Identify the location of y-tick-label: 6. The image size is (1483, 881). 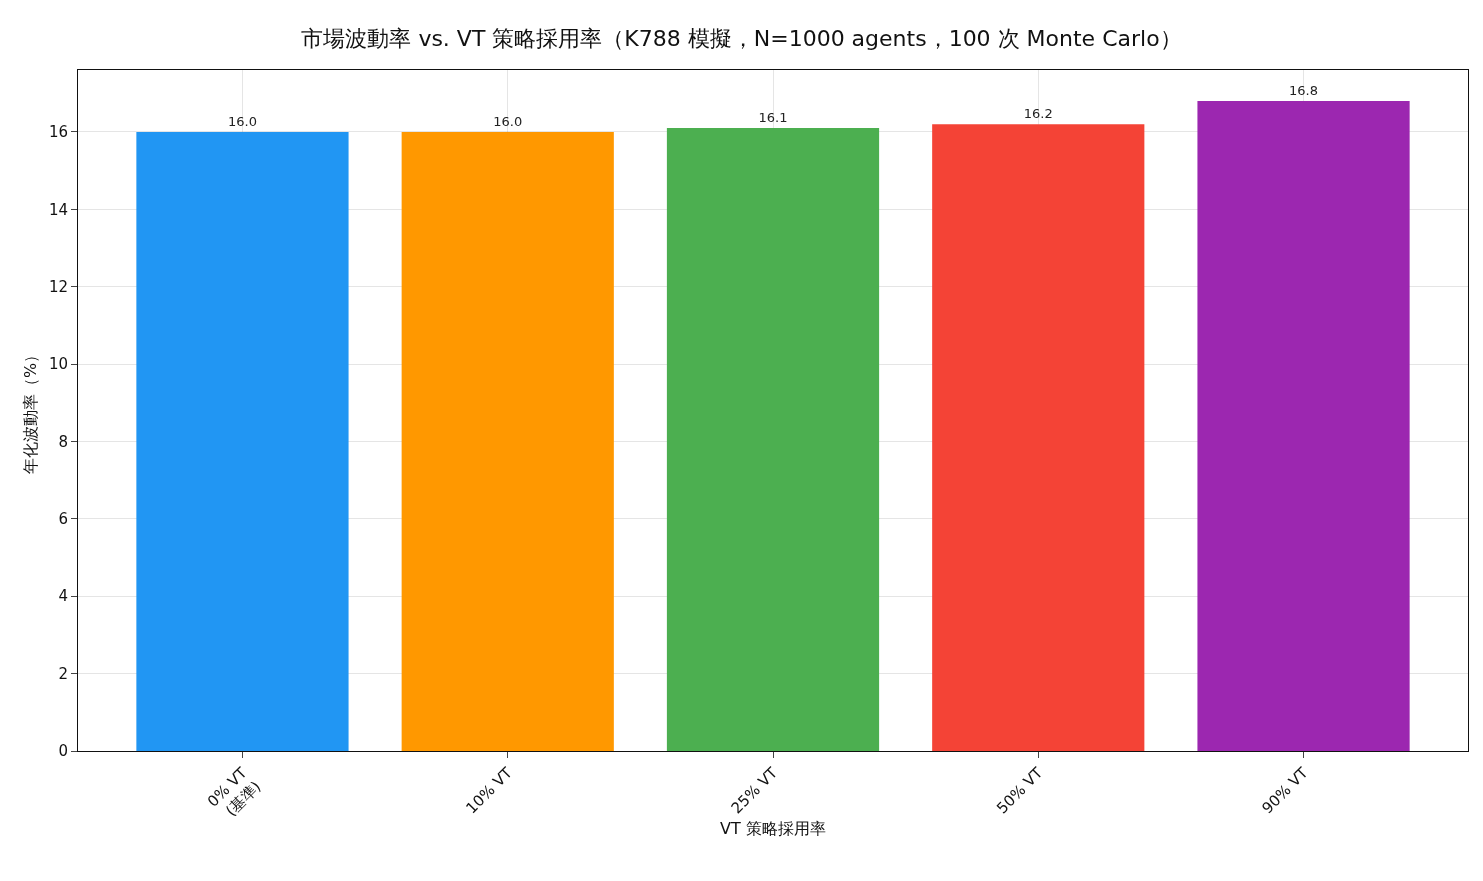
(63, 519).